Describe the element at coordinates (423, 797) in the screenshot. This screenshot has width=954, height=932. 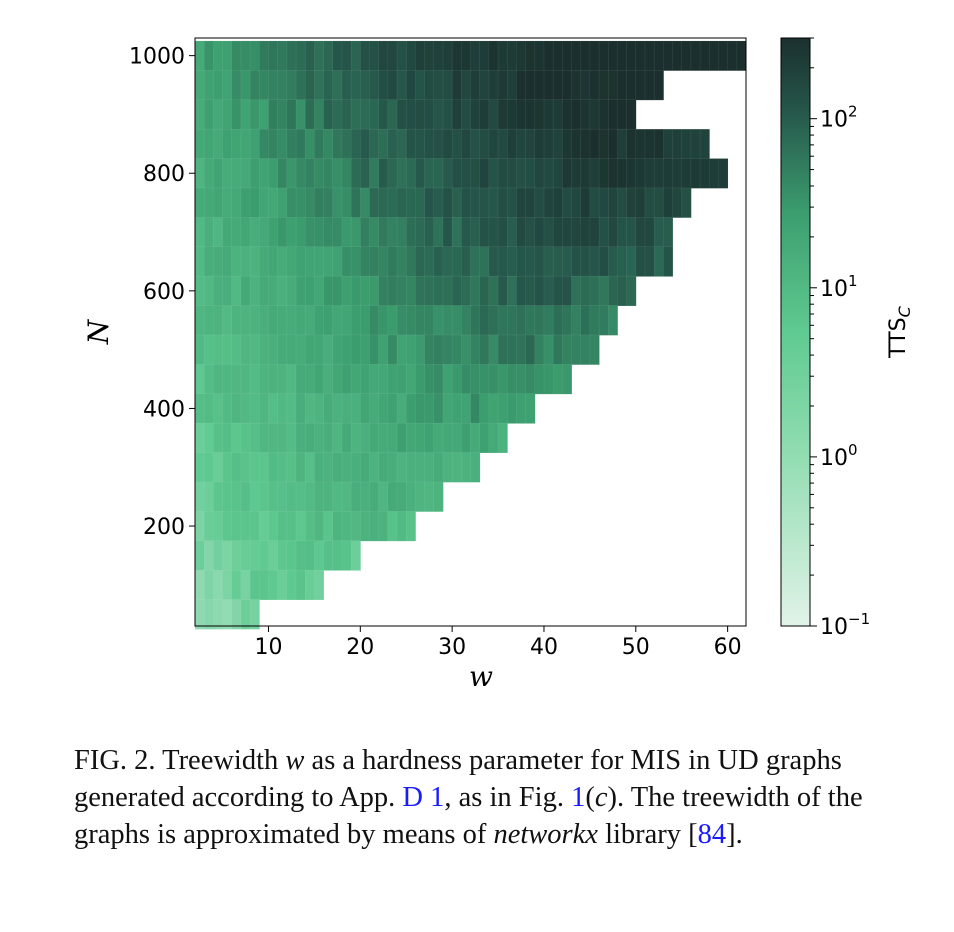
I see `appendix-link: D 1` at that location.